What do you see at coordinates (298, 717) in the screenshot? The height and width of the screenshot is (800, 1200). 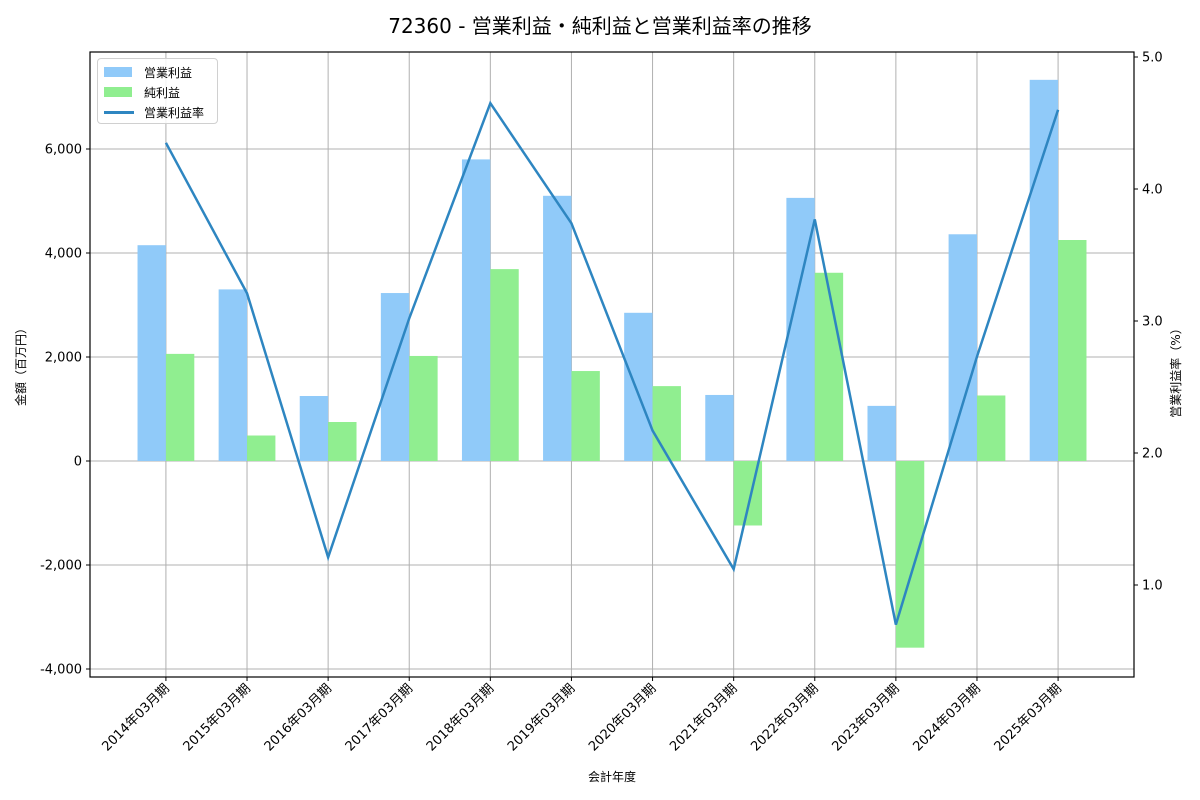 I see `x-tick-label: 2016年03月期` at bounding box center [298, 717].